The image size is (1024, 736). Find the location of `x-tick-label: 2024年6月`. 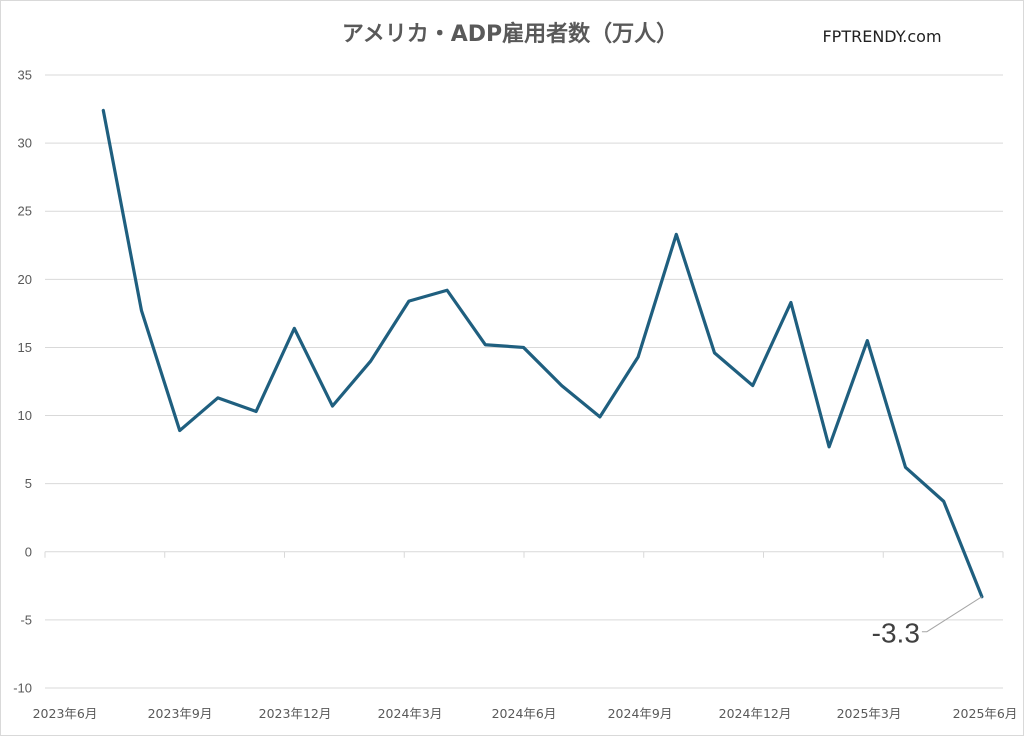

x-tick-label: 2024年6月 is located at coordinates (524, 713).